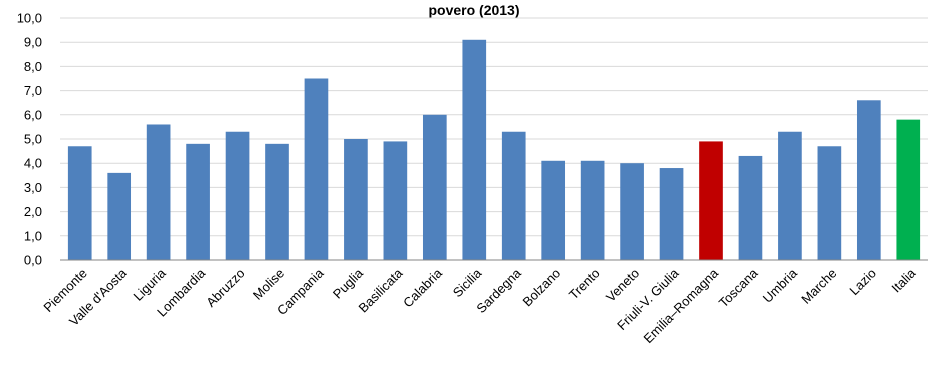 The image size is (935, 366). What do you see at coordinates (33, 66) in the screenshot?
I see `y-tick-label: 8,0` at bounding box center [33, 66].